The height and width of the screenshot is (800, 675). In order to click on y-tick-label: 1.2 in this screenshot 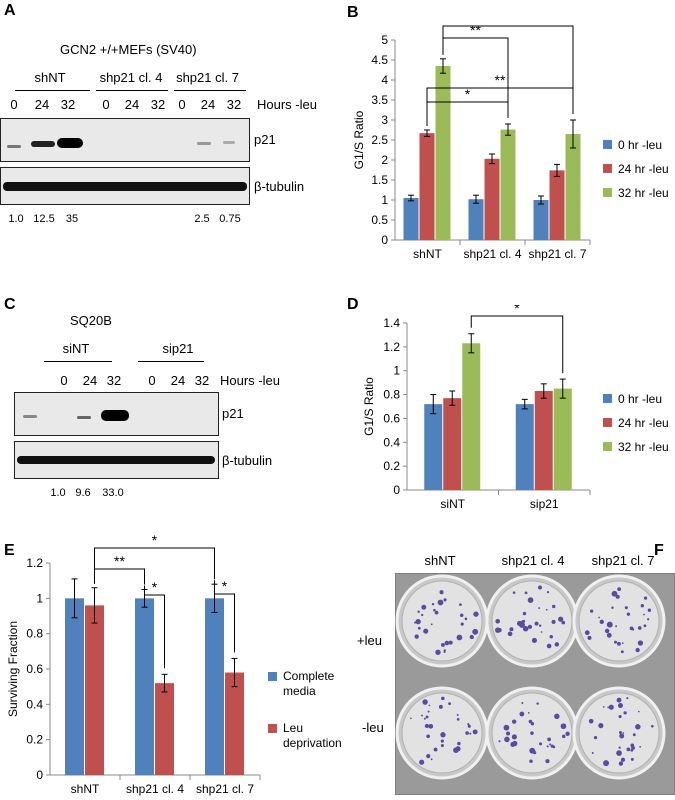, I will do `click(34, 563)`.